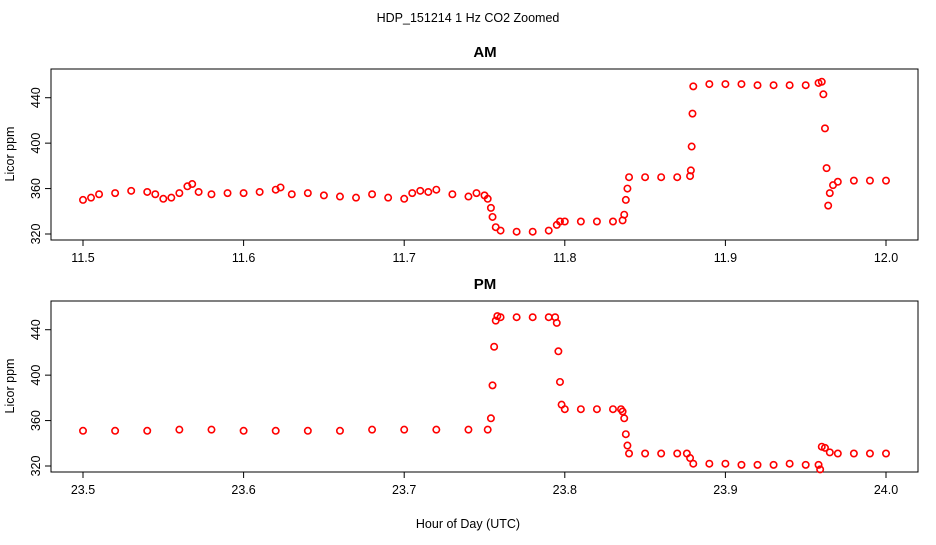 The width and height of the screenshot is (936, 545). I want to click on am-y-tick-label: 400, so click(36, 143).